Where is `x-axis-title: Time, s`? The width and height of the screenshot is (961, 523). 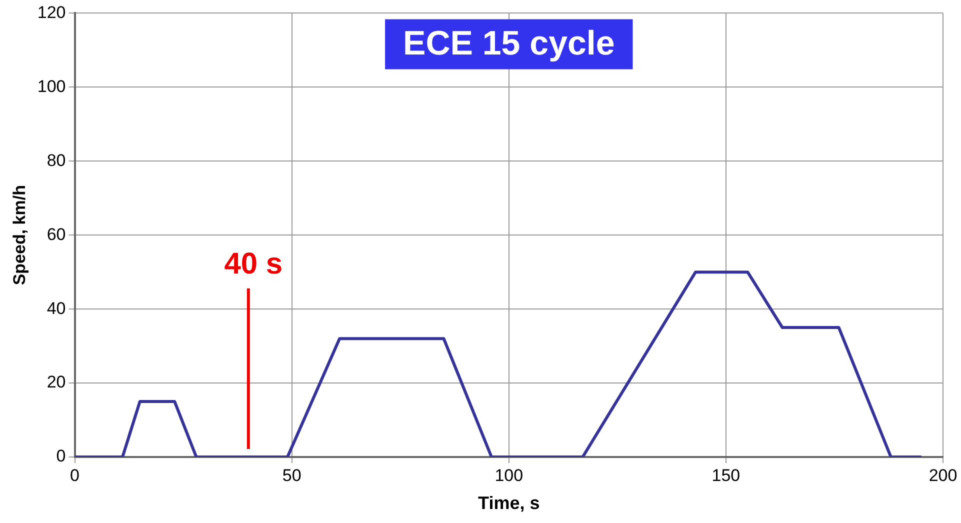 x-axis-title: Time, s is located at coordinates (509, 503).